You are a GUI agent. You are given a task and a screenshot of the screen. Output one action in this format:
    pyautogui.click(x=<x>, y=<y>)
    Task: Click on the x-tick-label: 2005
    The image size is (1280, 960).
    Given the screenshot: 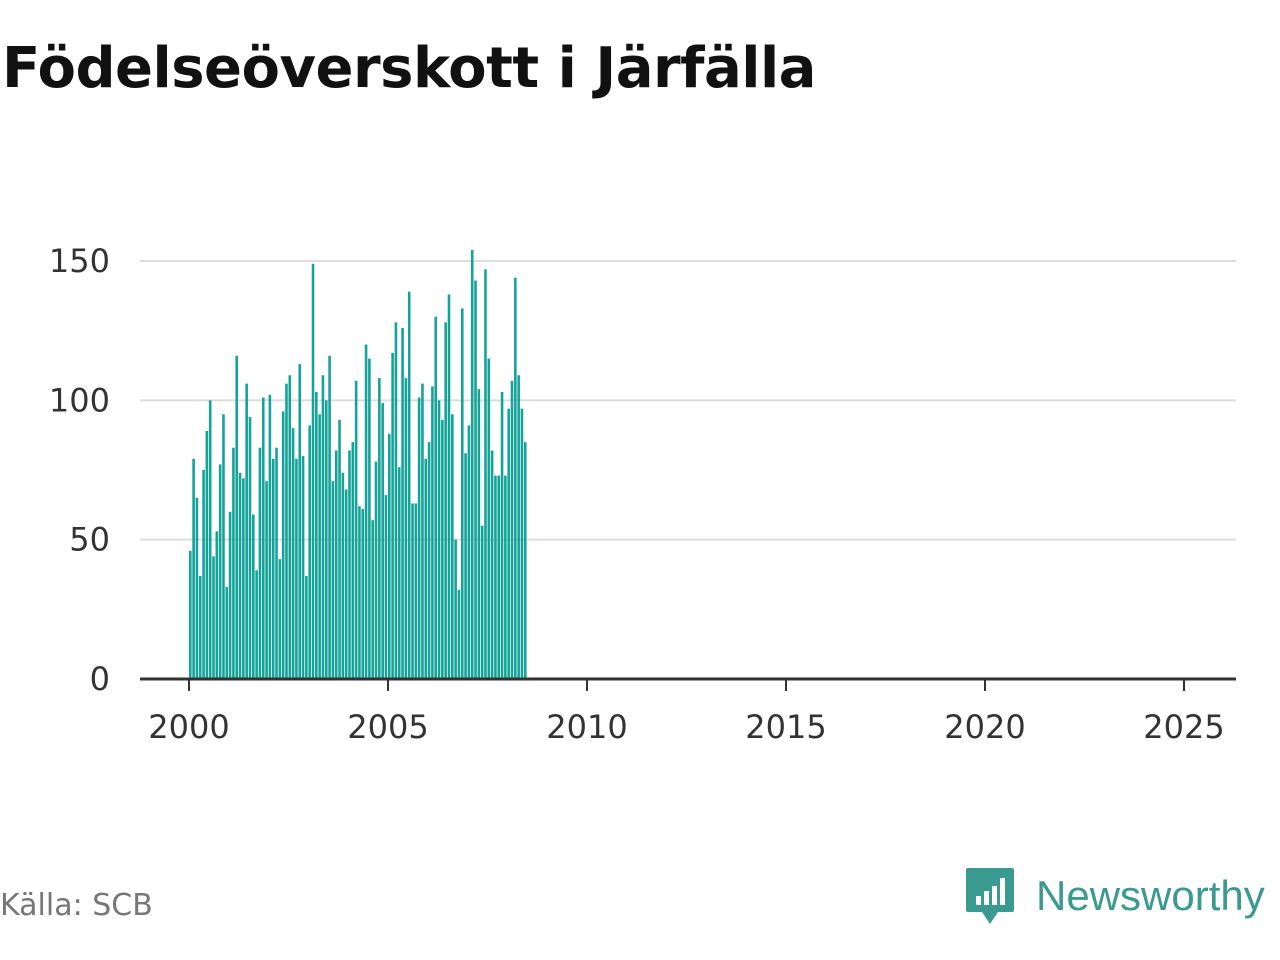 What is the action you would take?
    pyautogui.click(x=387, y=727)
    